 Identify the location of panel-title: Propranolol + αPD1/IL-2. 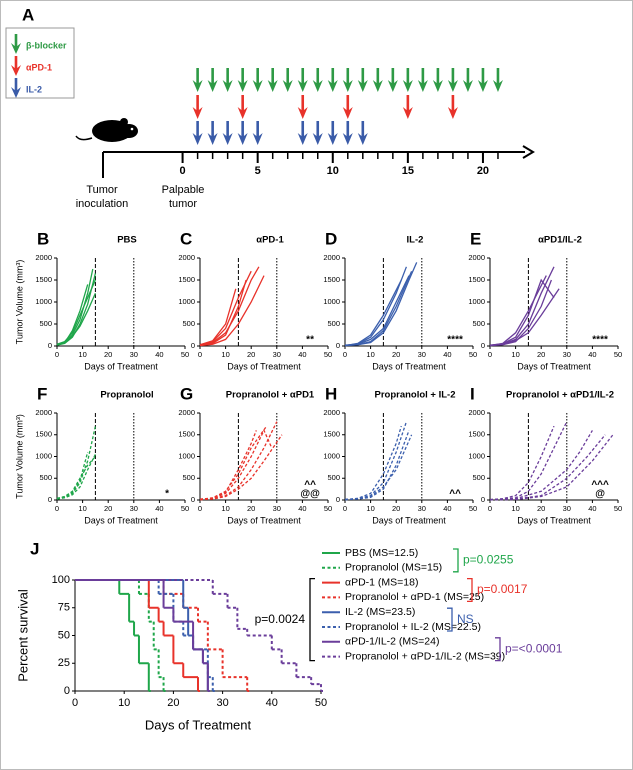
(560, 395).